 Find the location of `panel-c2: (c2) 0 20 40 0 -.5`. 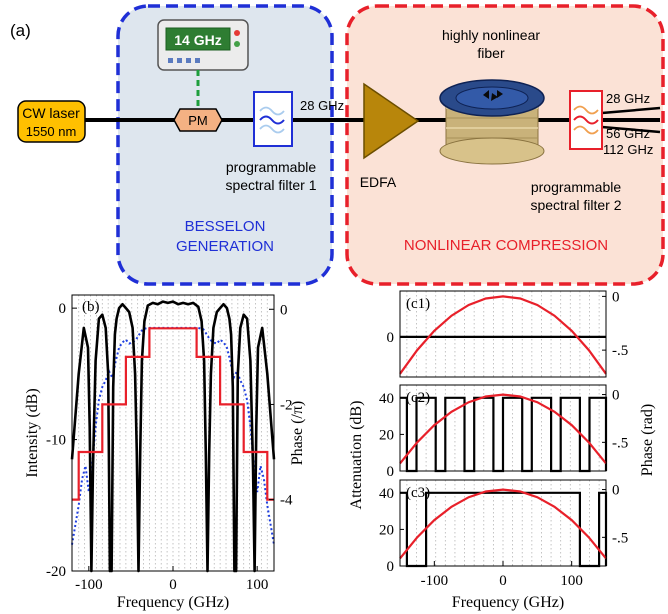

panel-c2: (c2) 0 20 40 0 -.5 is located at coordinates (503, 432).